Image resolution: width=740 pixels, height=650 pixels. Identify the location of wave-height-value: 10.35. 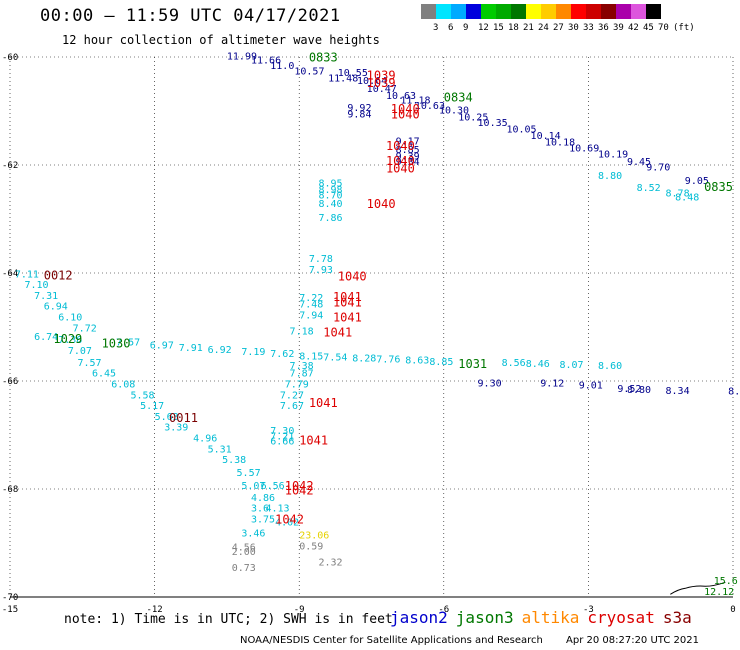
(493, 123).